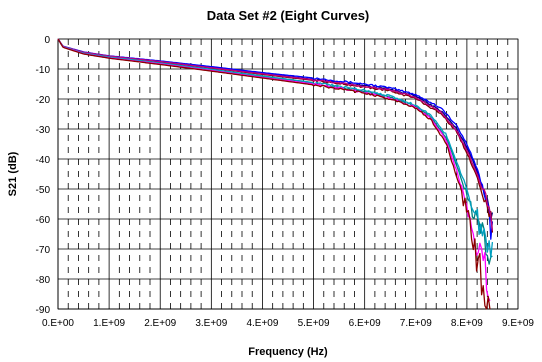 The height and width of the screenshot is (362, 542). I want to click on y-tick-label: 0, so click(47, 40).